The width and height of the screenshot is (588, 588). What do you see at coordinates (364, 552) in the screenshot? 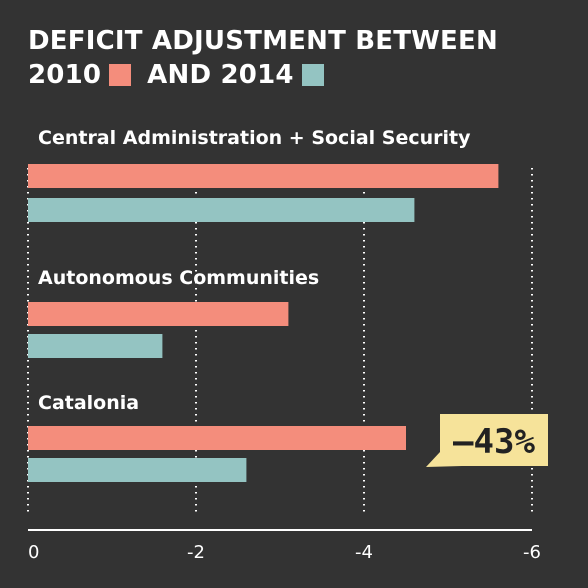
I see `x-tick-label: -4` at bounding box center [364, 552].